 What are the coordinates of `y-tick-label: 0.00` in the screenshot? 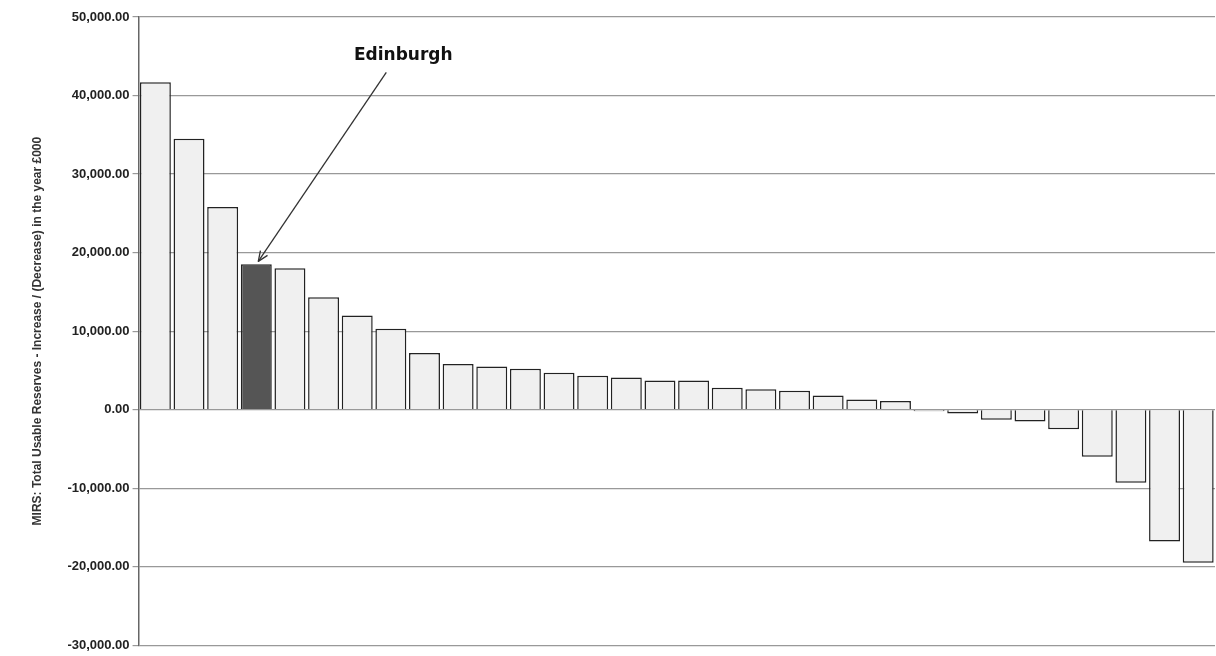 It's located at (117, 409).